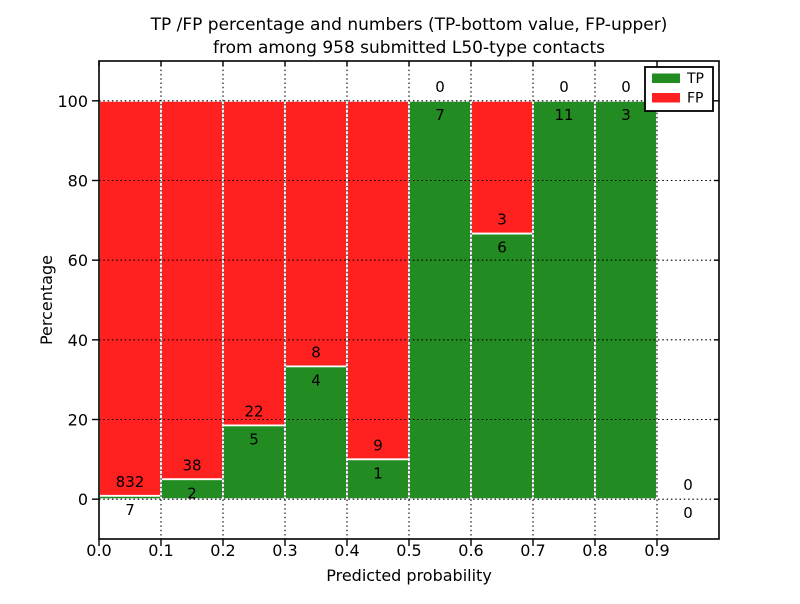 This screenshot has height=604, width=800. Describe the element at coordinates (656, 550) in the screenshot. I see `x-tick-label: 0.9` at that location.